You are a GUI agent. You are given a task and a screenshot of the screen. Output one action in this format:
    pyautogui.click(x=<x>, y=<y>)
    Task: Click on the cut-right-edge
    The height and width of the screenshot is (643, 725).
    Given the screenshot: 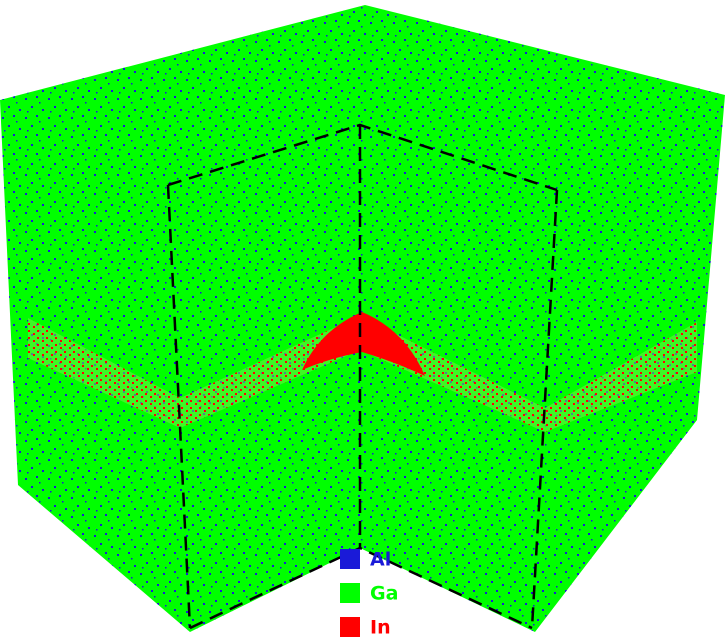 What is the action you would take?
    pyautogui.click(x=544, y=409)
    